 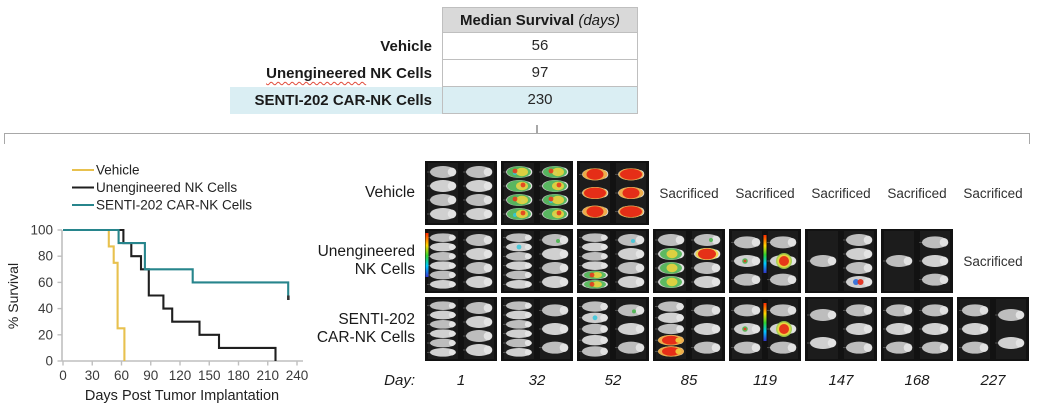 I want to click on grid-row-label: SENTI-202 CAR-NK Cells, so click(x=362, y=329).